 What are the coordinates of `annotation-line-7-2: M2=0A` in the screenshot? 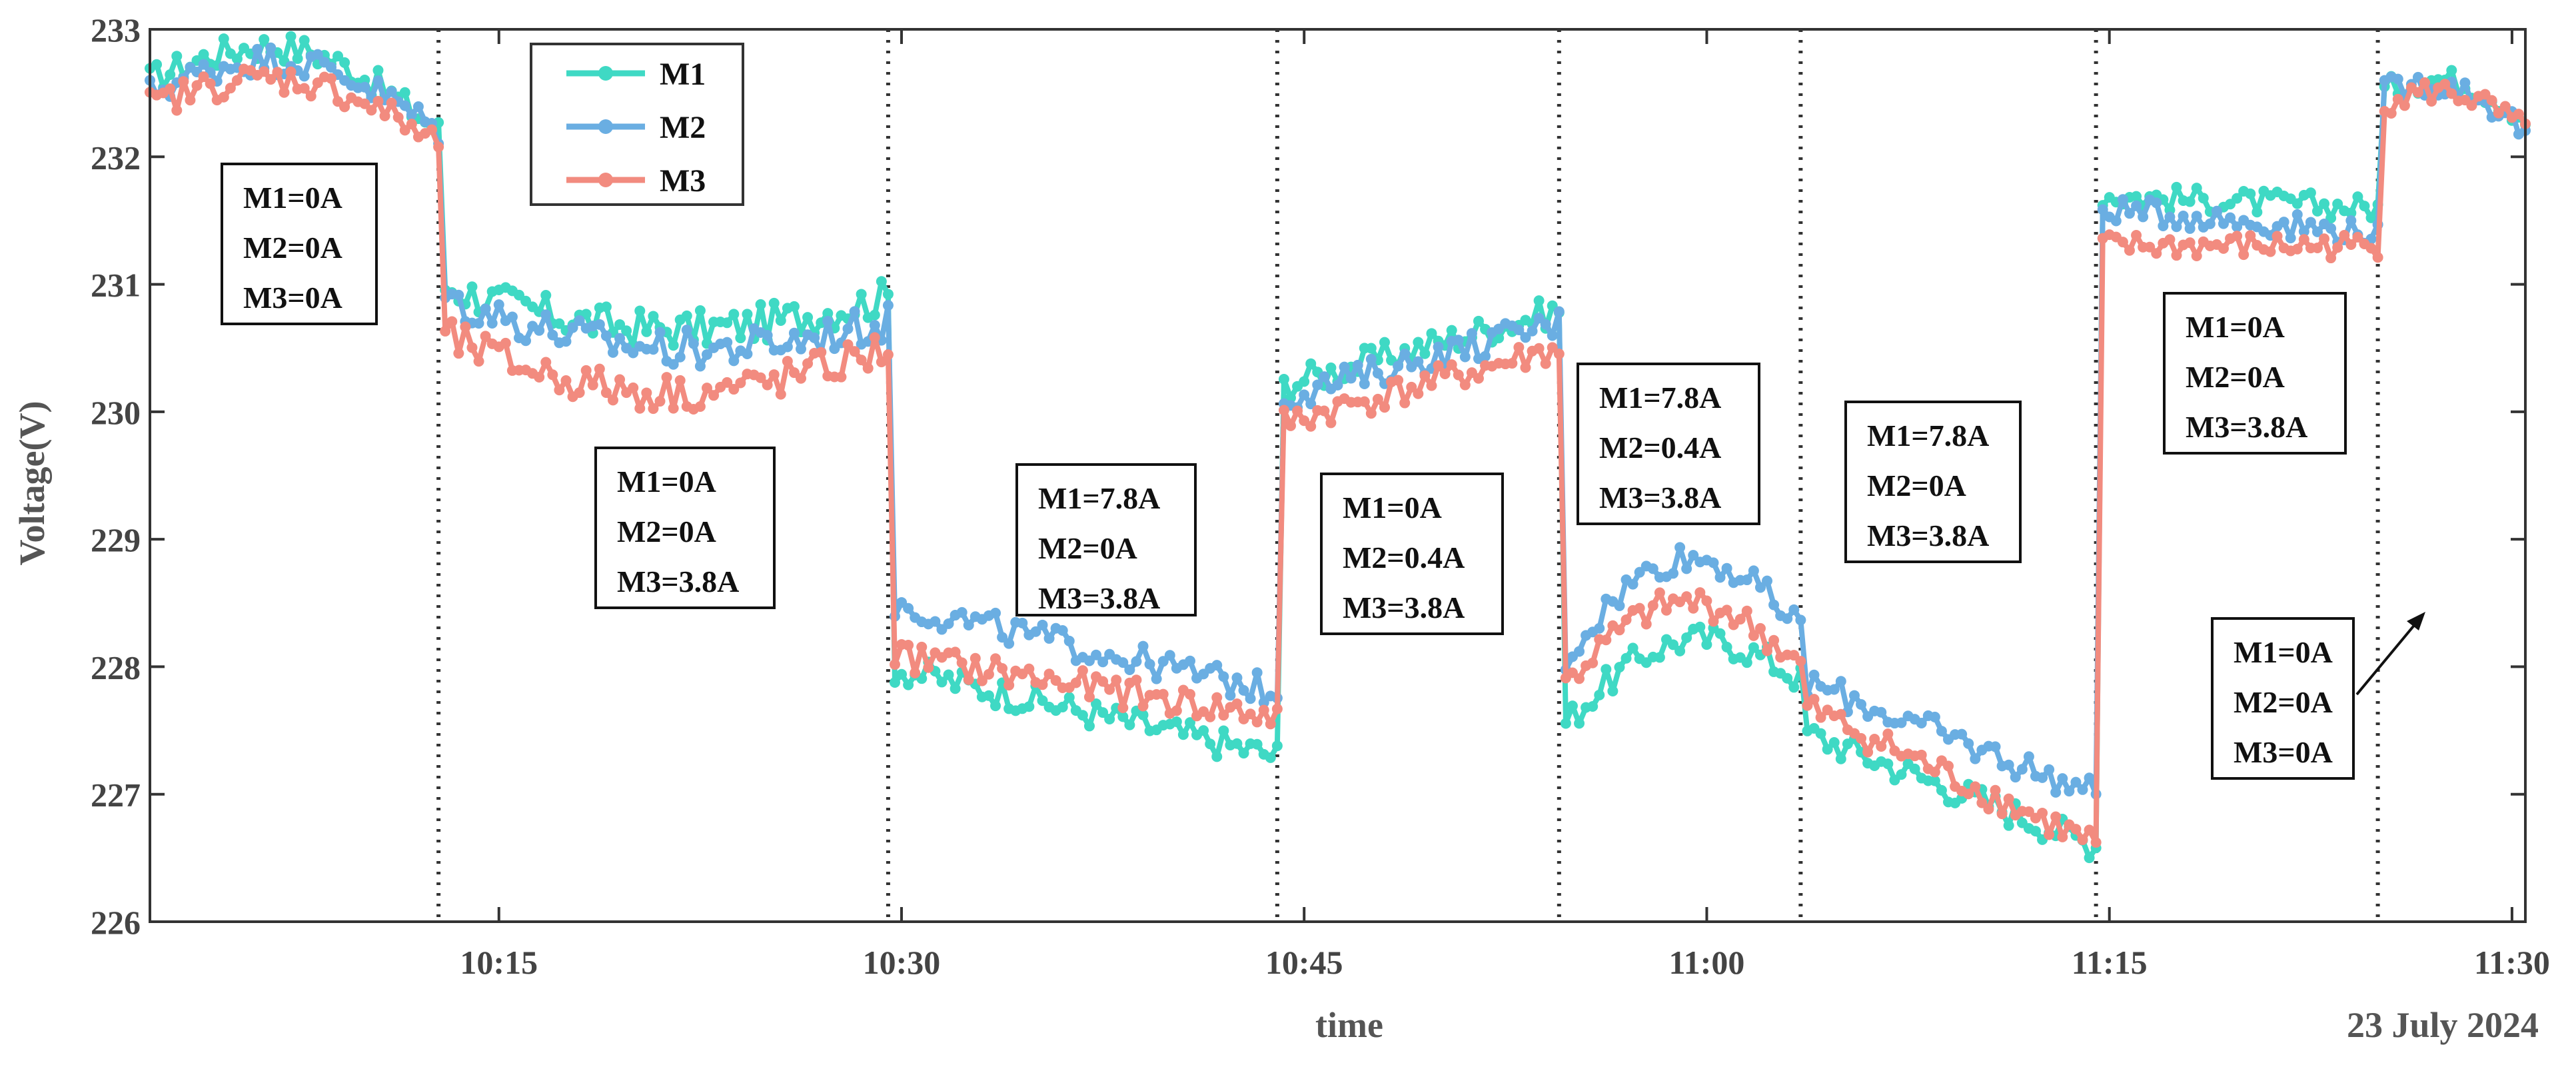 It's located at (2235, 377).